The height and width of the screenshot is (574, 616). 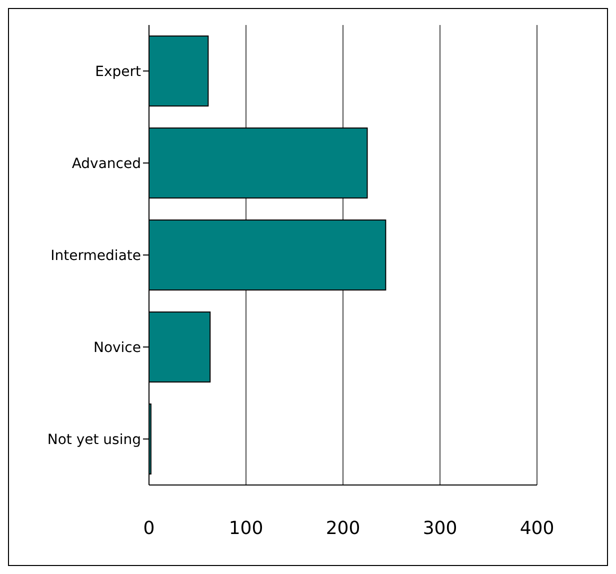 What do you see at coordinates (149, 528) in the screenshot?
I see `x-tick-label: 0` at bounding box center [149, 528].